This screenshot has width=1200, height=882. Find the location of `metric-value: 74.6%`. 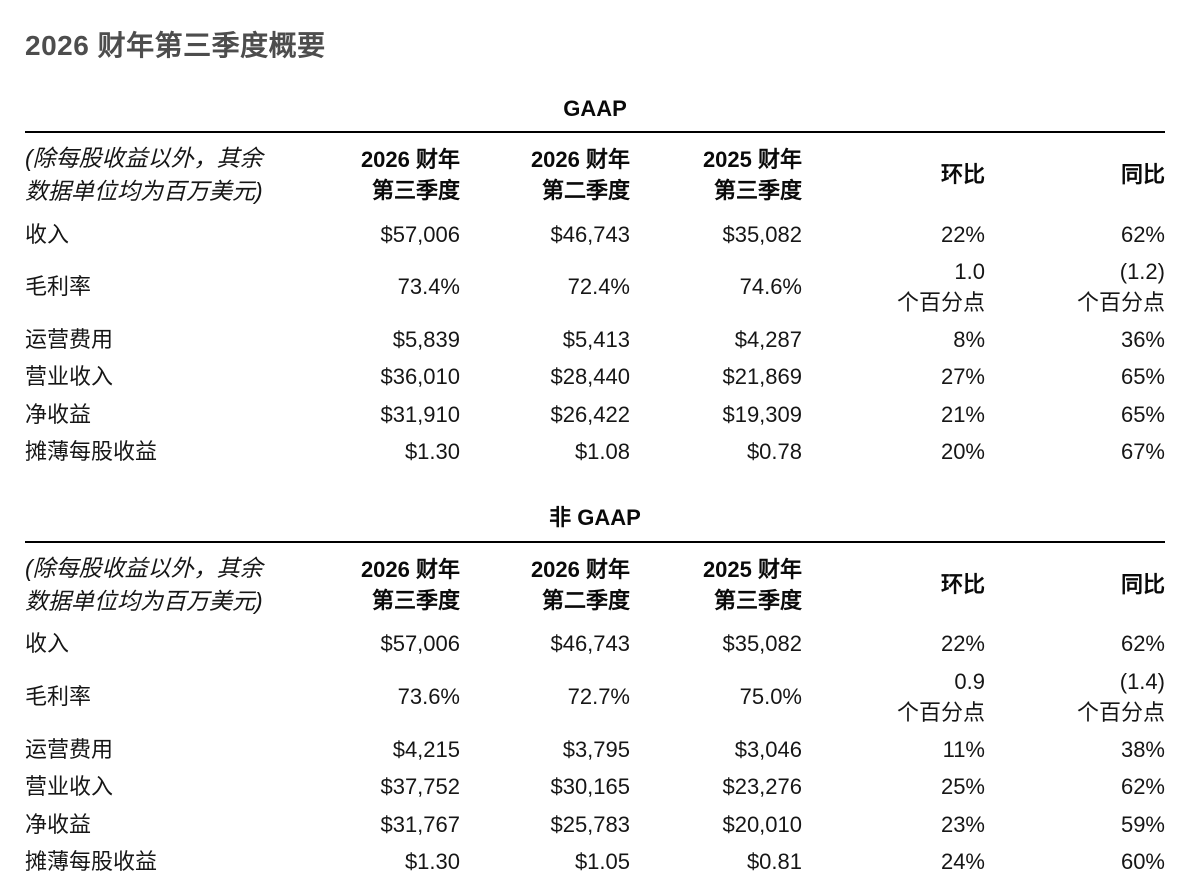

metric-value: 74.6% is located at coordinates (770, 287).